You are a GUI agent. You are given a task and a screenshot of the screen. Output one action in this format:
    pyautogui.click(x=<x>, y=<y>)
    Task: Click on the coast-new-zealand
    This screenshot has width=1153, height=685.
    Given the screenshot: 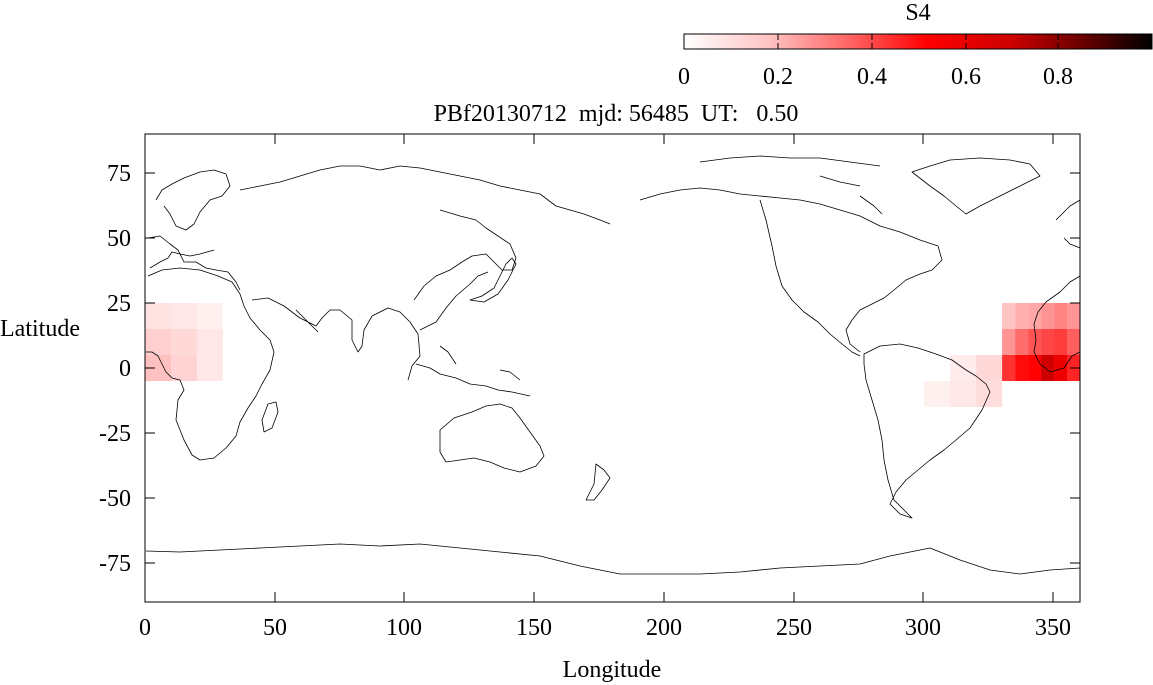 What is the action you would take?
    pyautogui.click(x=598, y=482)
    